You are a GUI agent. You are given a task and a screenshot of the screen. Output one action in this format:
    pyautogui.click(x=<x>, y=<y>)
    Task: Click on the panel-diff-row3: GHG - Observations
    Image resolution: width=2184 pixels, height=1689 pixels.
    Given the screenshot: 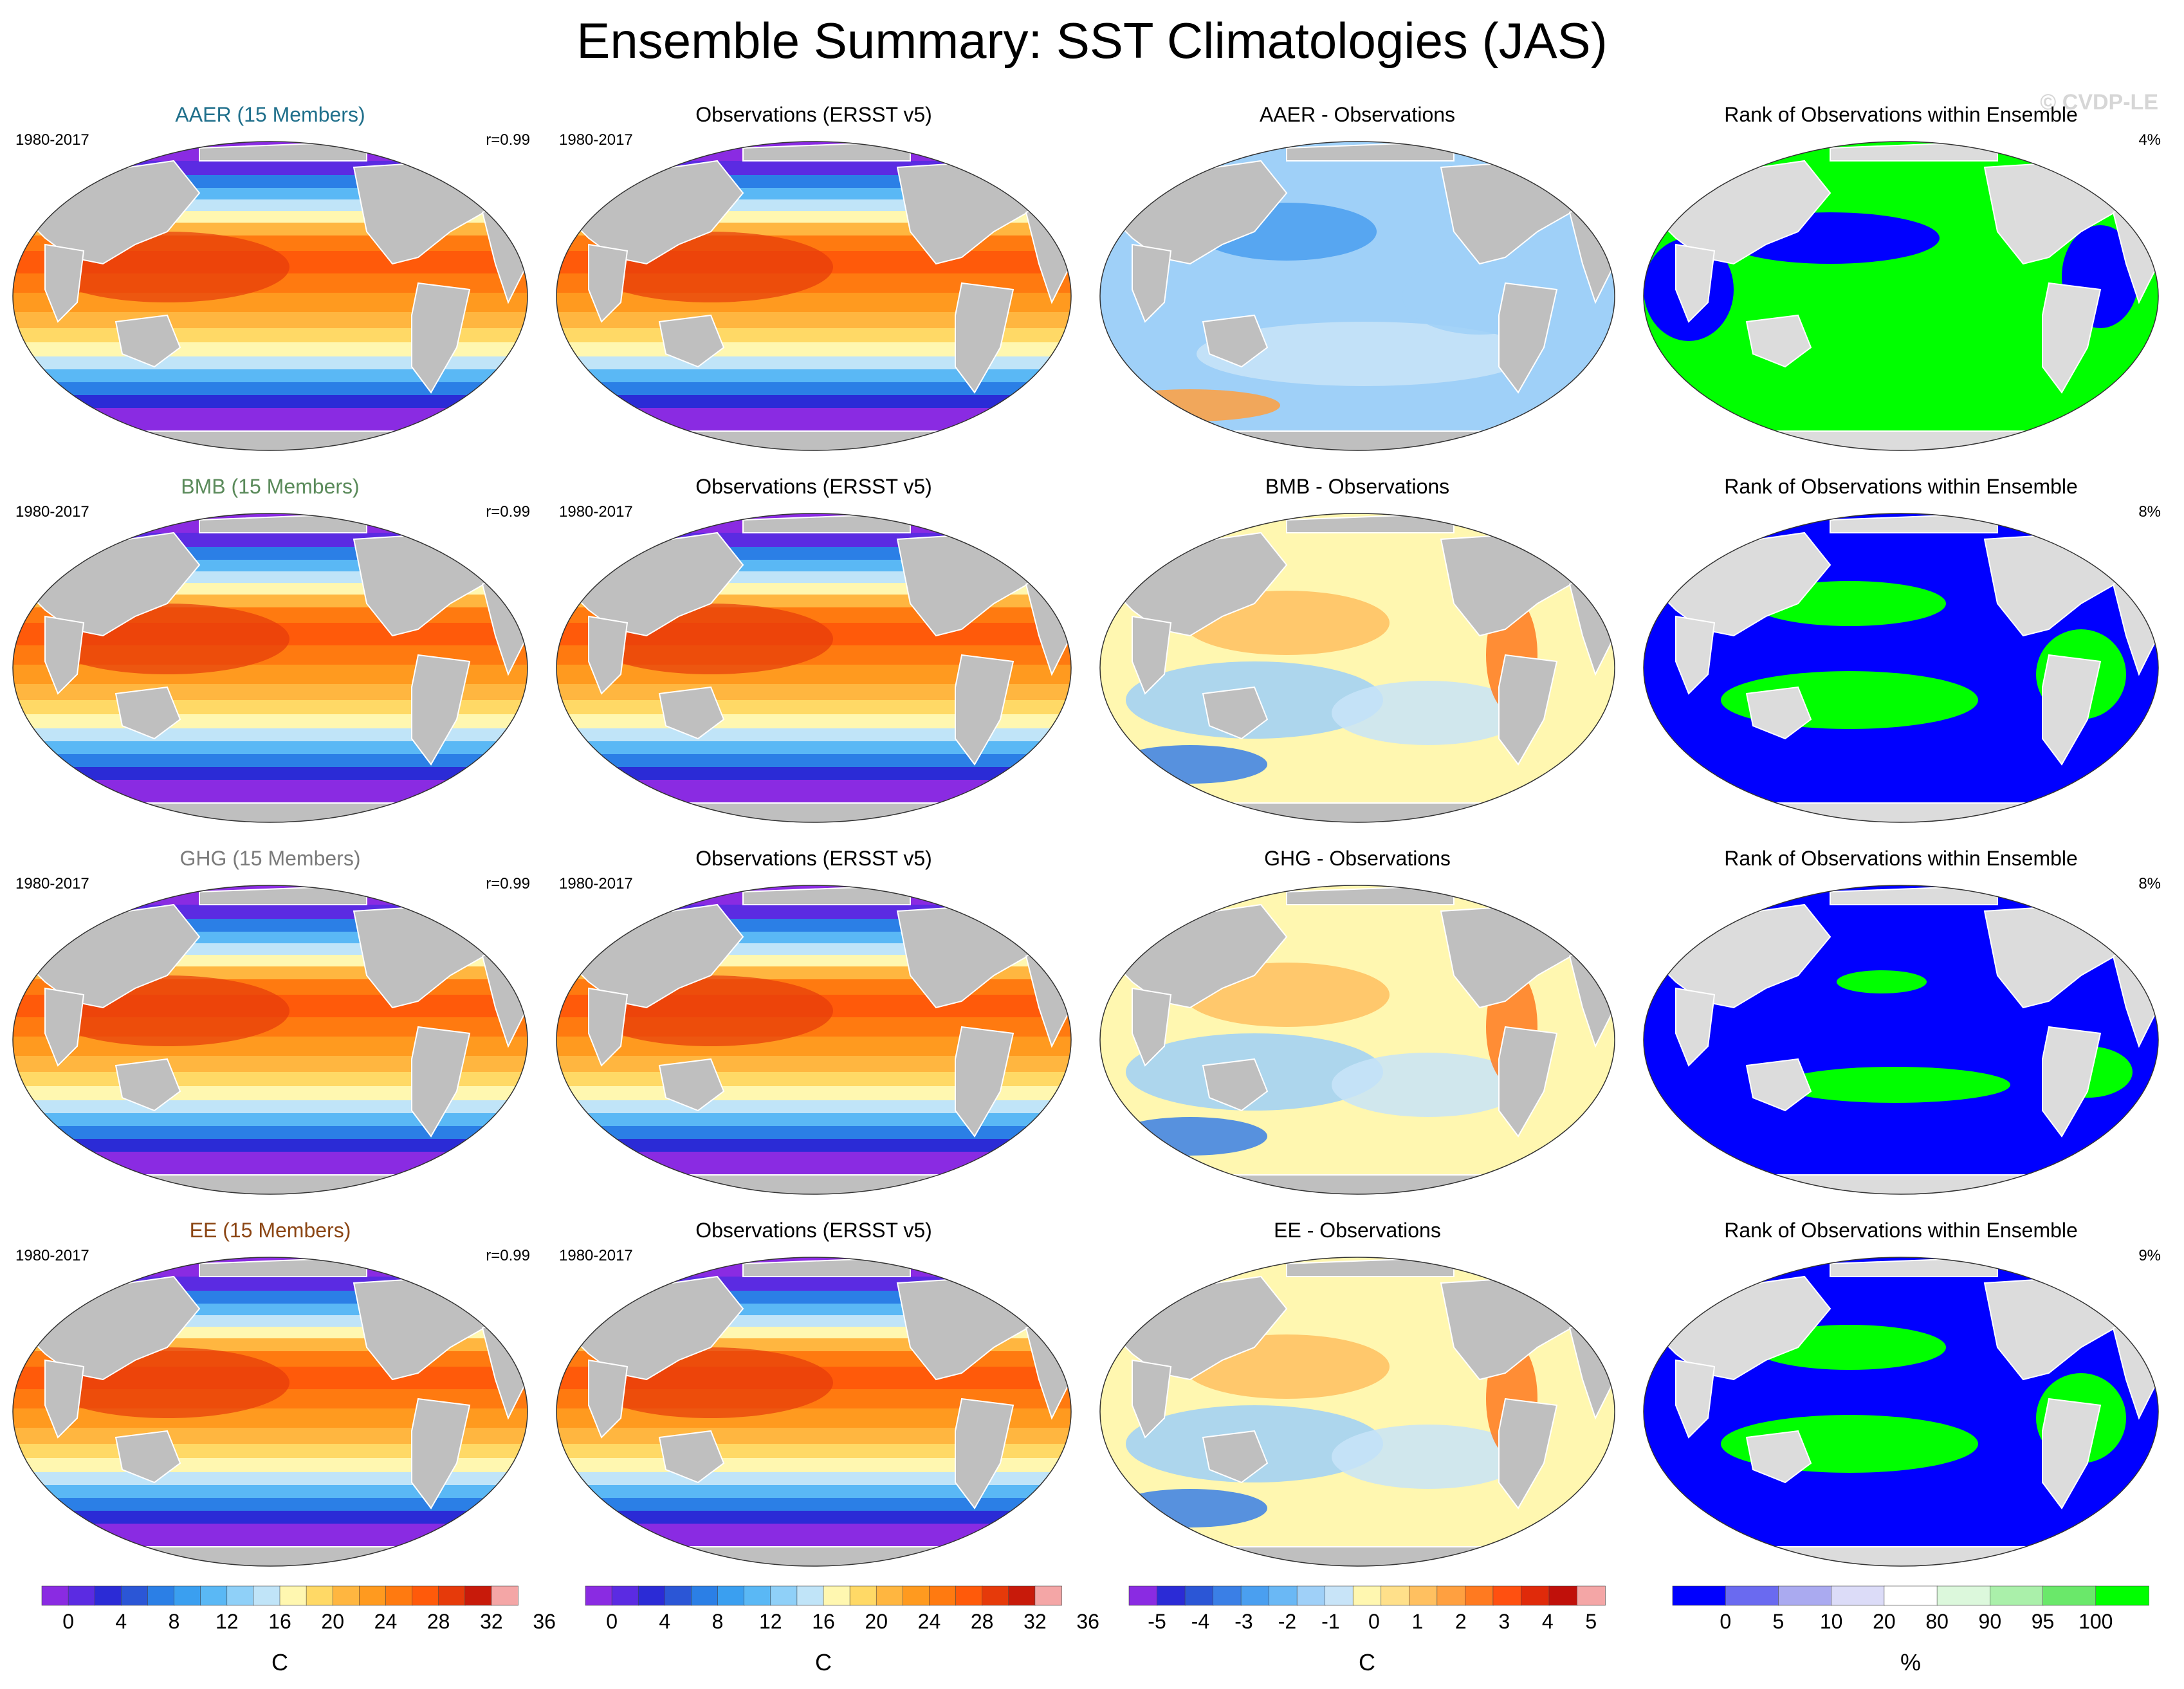 What is the action you would take?
    pyautogui.click(x=1358, y=1021)
    